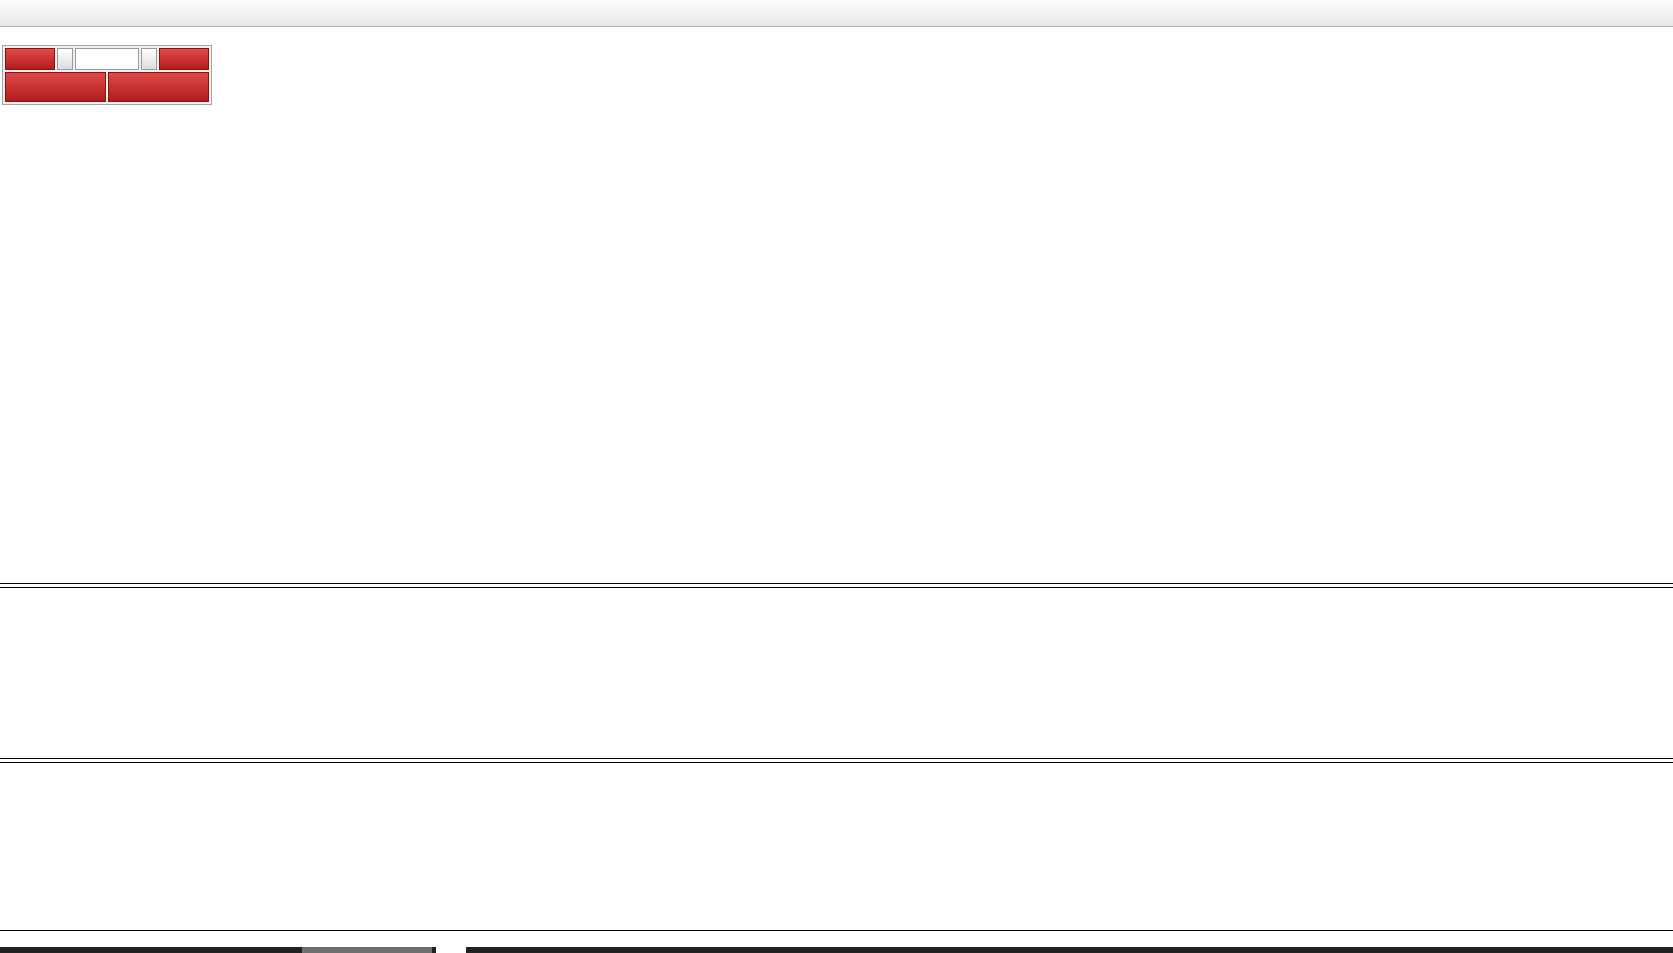 This screenshot has width=1673, height=953. Describe the element at coordinates (107, 75) in the screenshot. I see `one-click-trade-panel` at that location.